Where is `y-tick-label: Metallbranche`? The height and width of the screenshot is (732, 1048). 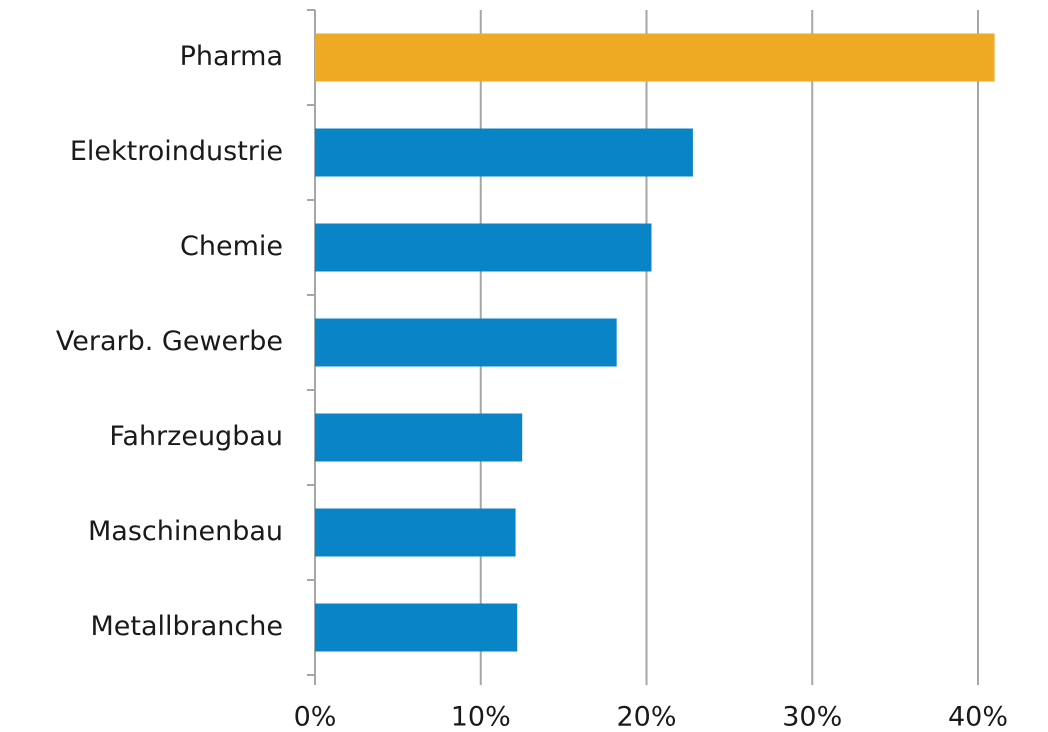 y-tick-label: Metallbranche is located at coordinates (186, 626).